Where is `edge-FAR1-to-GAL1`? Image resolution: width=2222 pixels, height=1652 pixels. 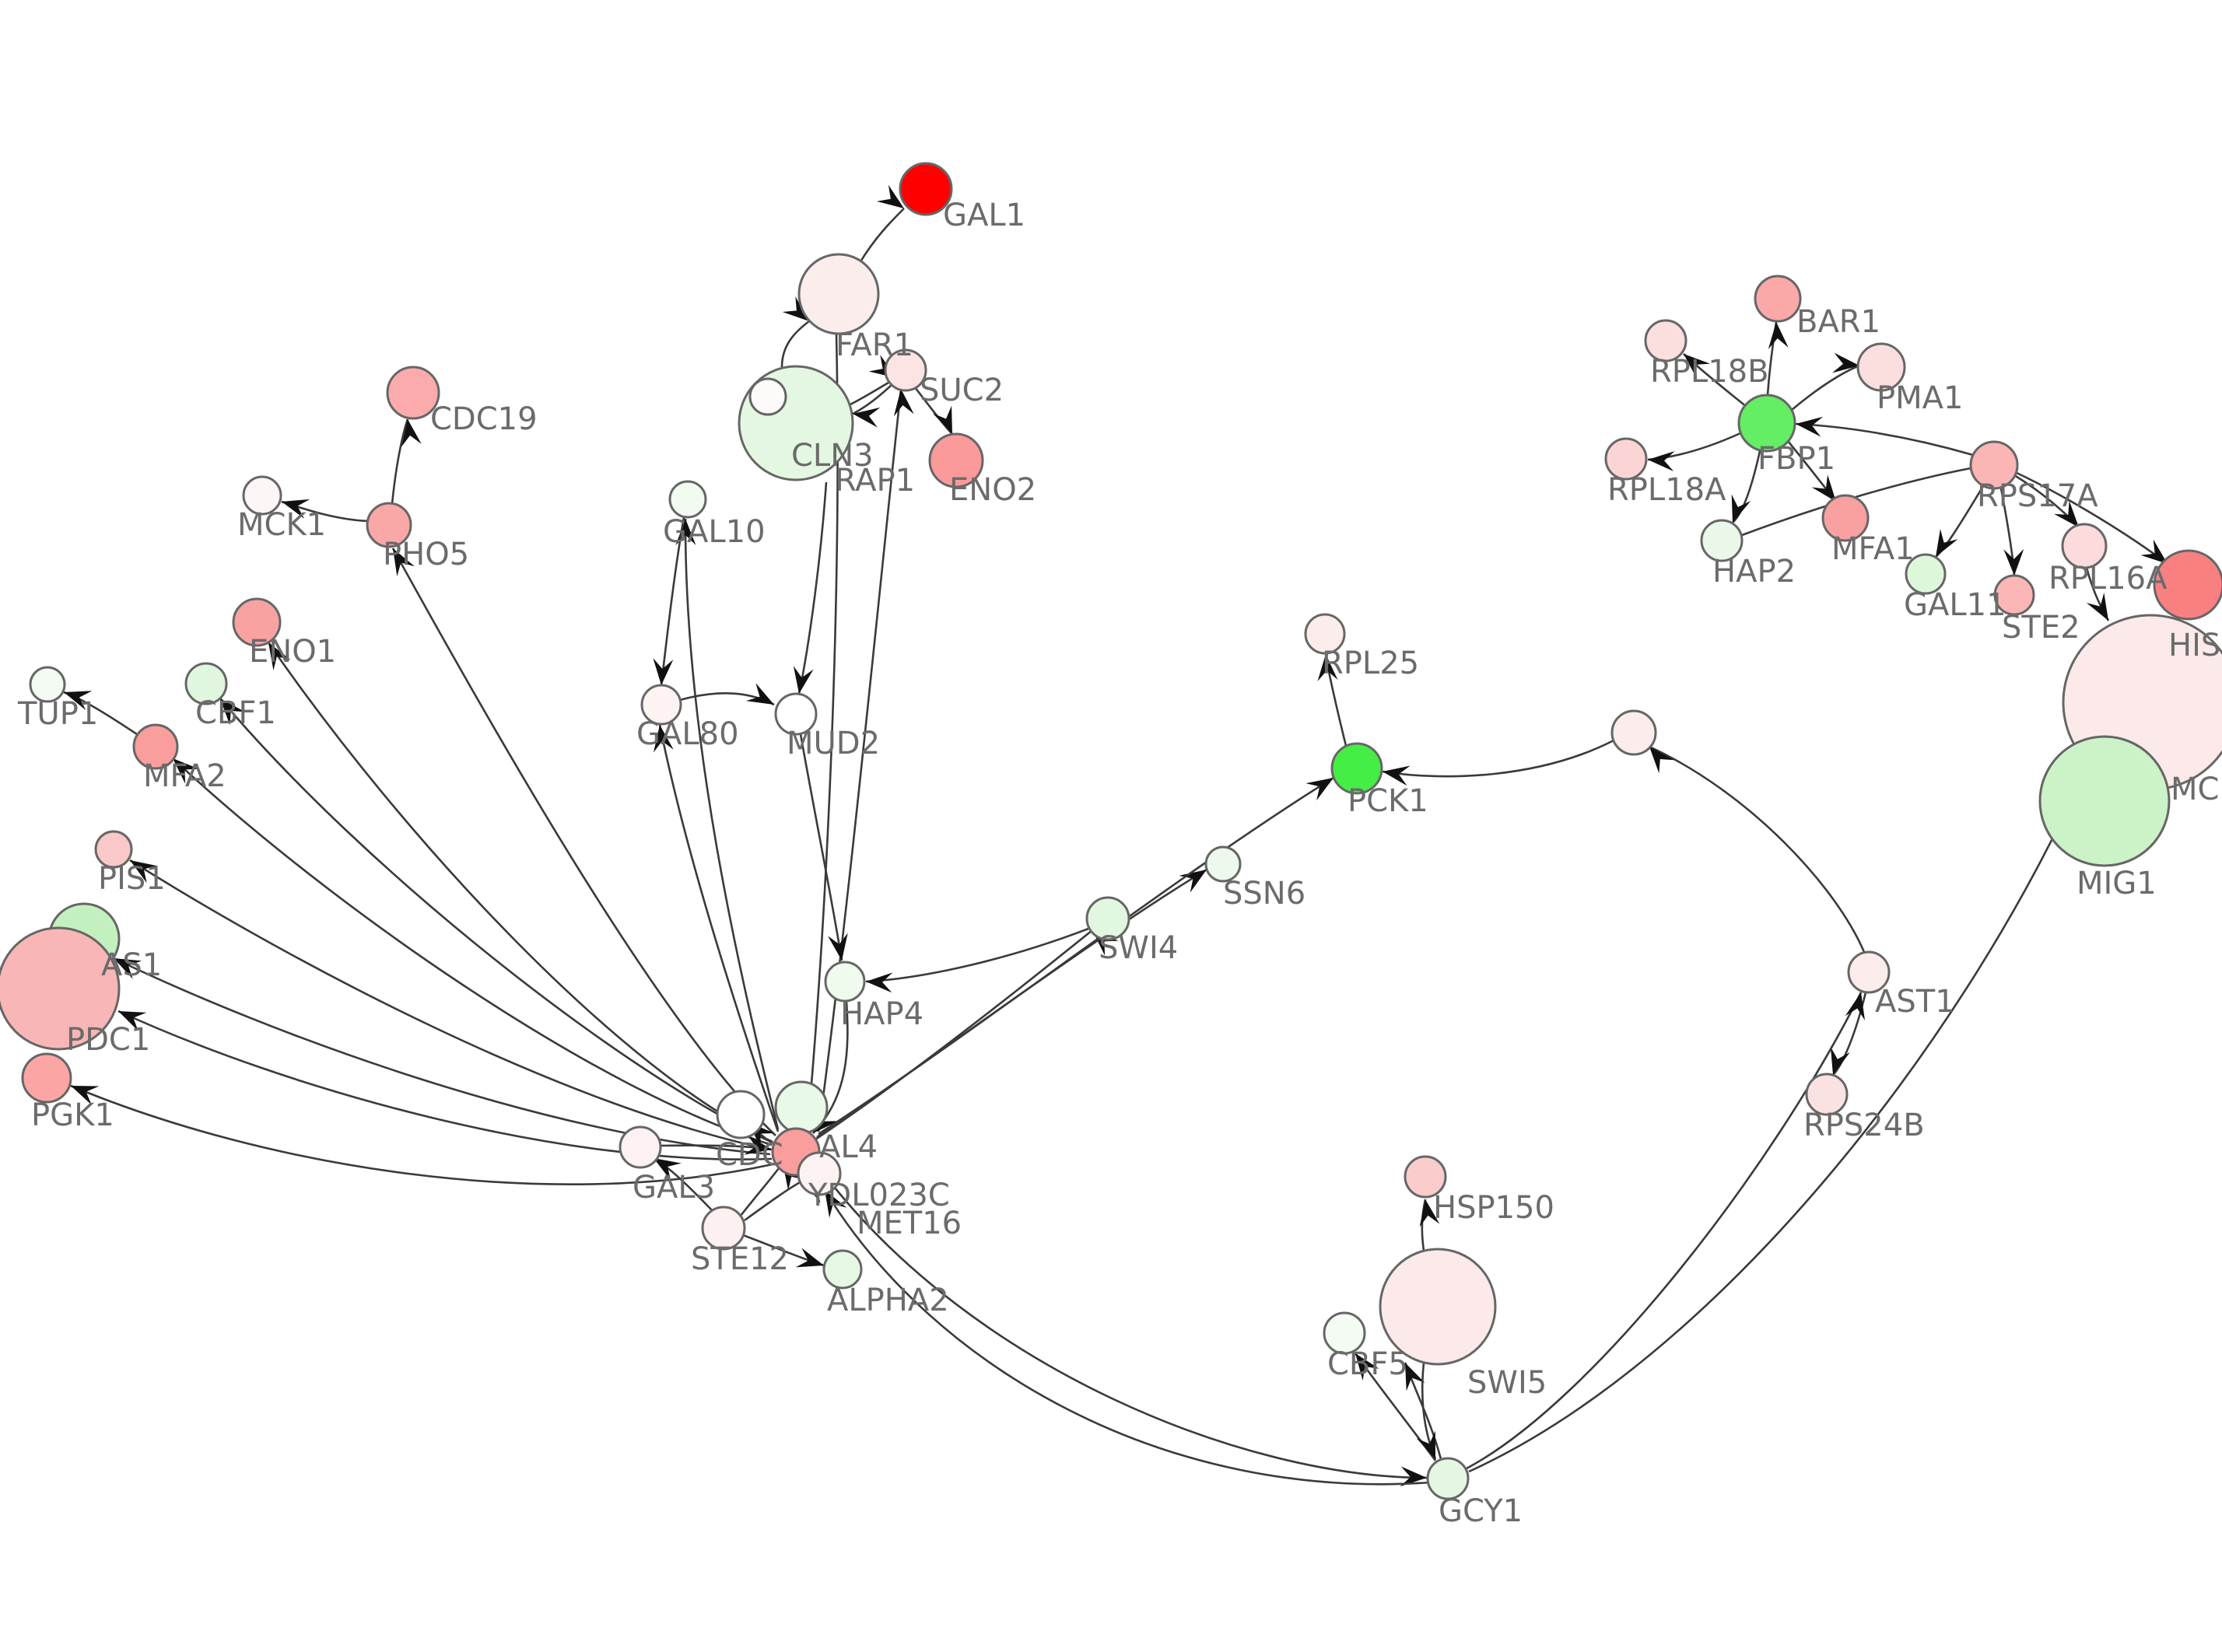 edge-FAR1-to-GAL1 is located at coordinates (881, 224).